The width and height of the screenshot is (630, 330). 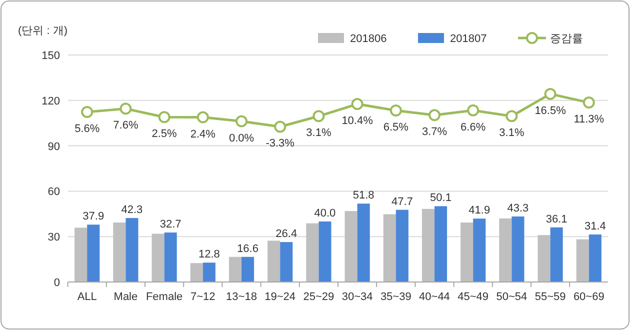 I want to click on data-label: 10.4%, so click(x=358, y=121).